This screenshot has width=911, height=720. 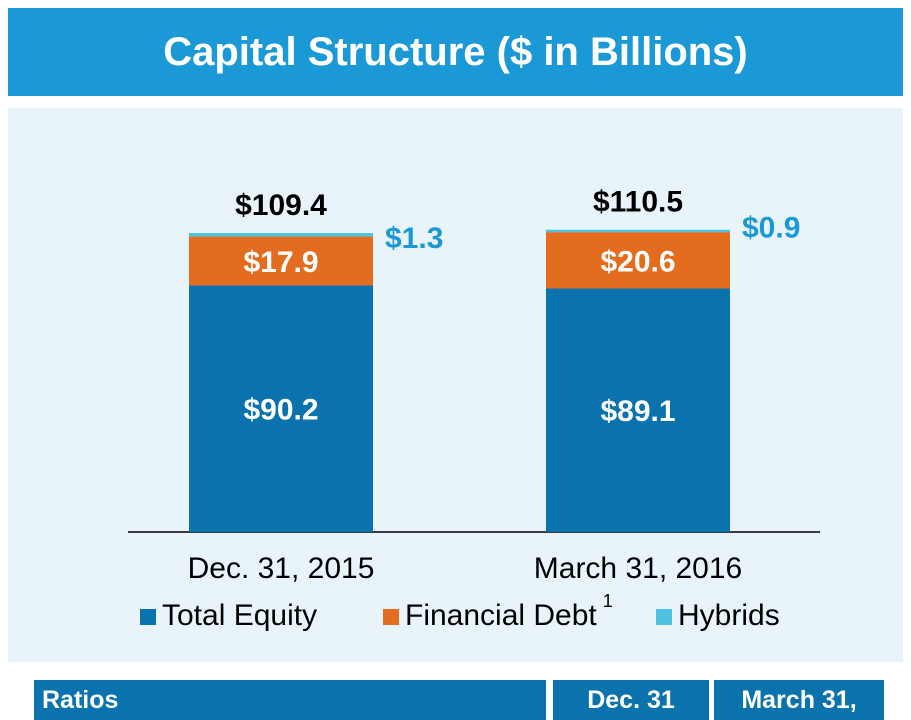 I want to click on data-label-total-equity-2: $89.1, so click(x=637, y=411).